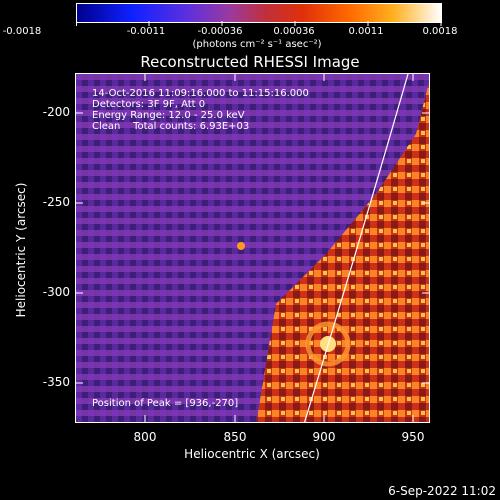  I want to click on peak-position: Position of Peak = [936,-270], so click(165, 403).